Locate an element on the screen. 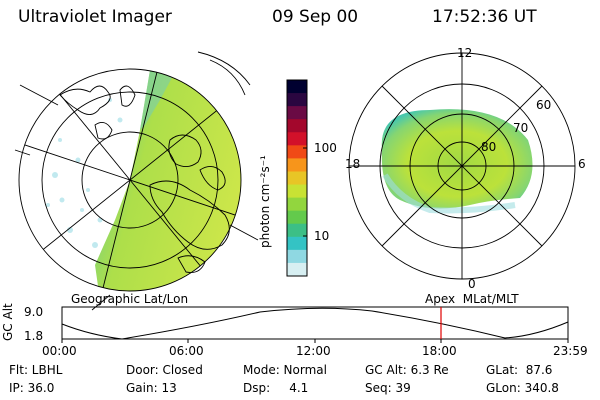  dayside-emission is located at coordinates (168, 180).